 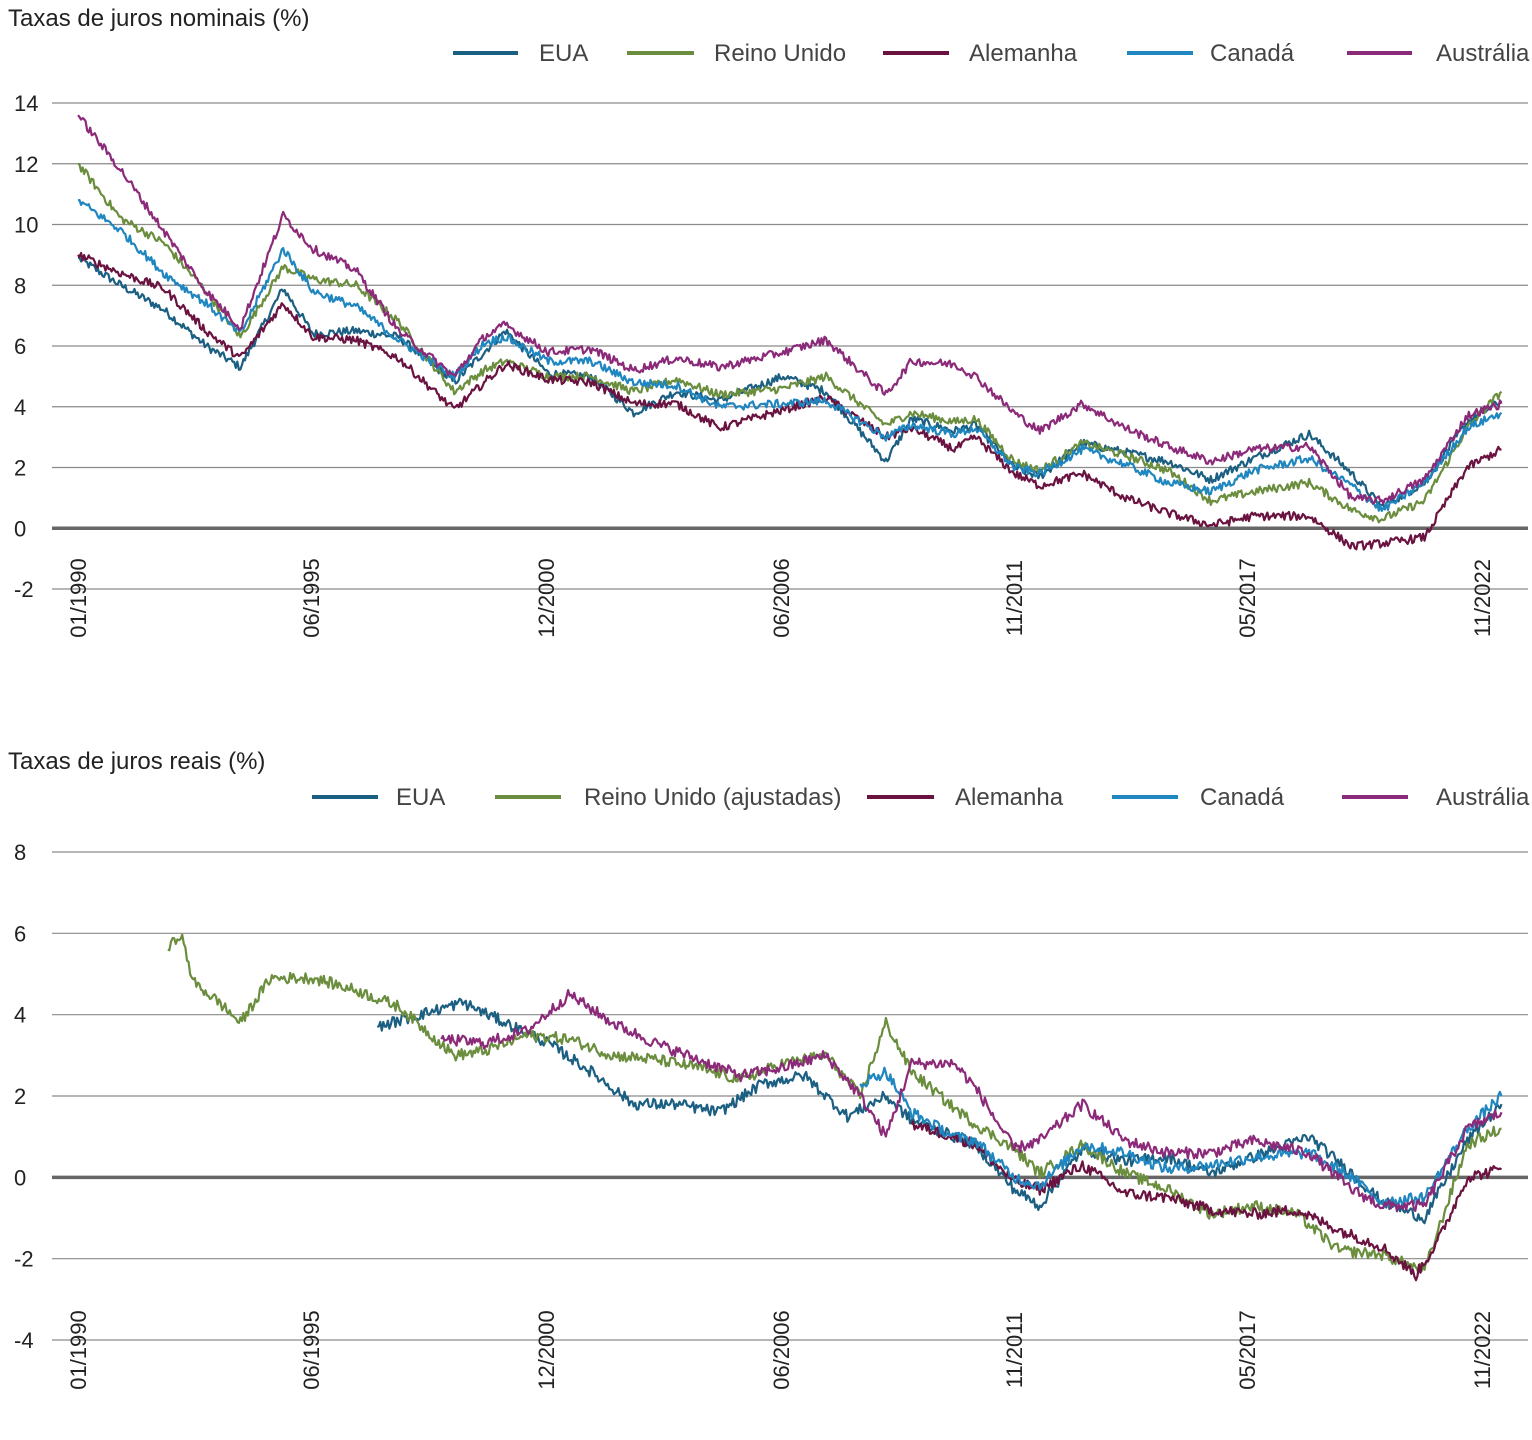 I want to click on chart-title: Taxas de juros nominais (%), so click(x=158, y=18).